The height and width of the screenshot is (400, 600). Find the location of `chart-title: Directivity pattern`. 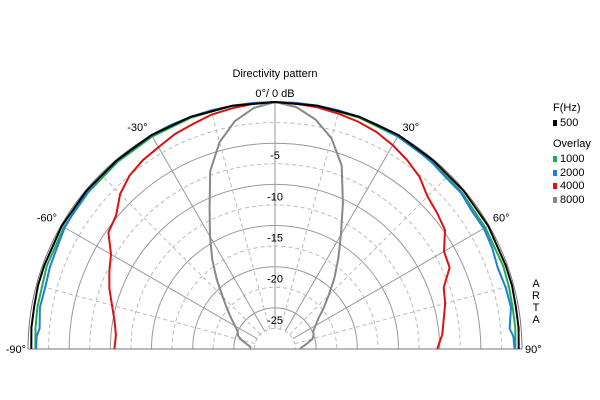

chart-title: Directivity pattern is located at coordinates (275, 74).